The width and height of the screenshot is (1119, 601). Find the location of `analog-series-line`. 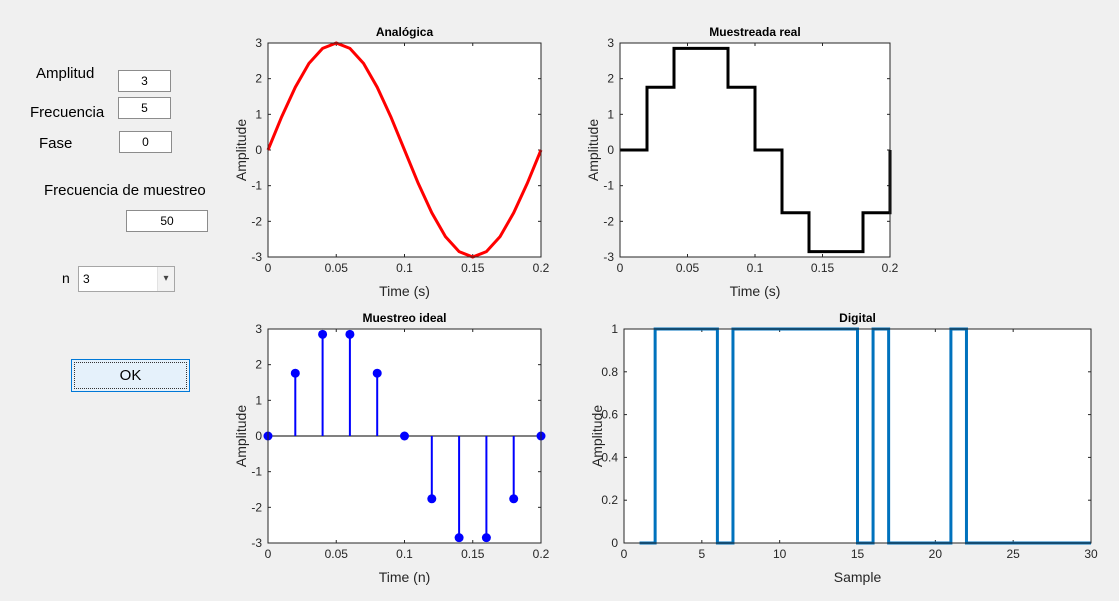

analog-series-line is located at coordinates (404, 150).